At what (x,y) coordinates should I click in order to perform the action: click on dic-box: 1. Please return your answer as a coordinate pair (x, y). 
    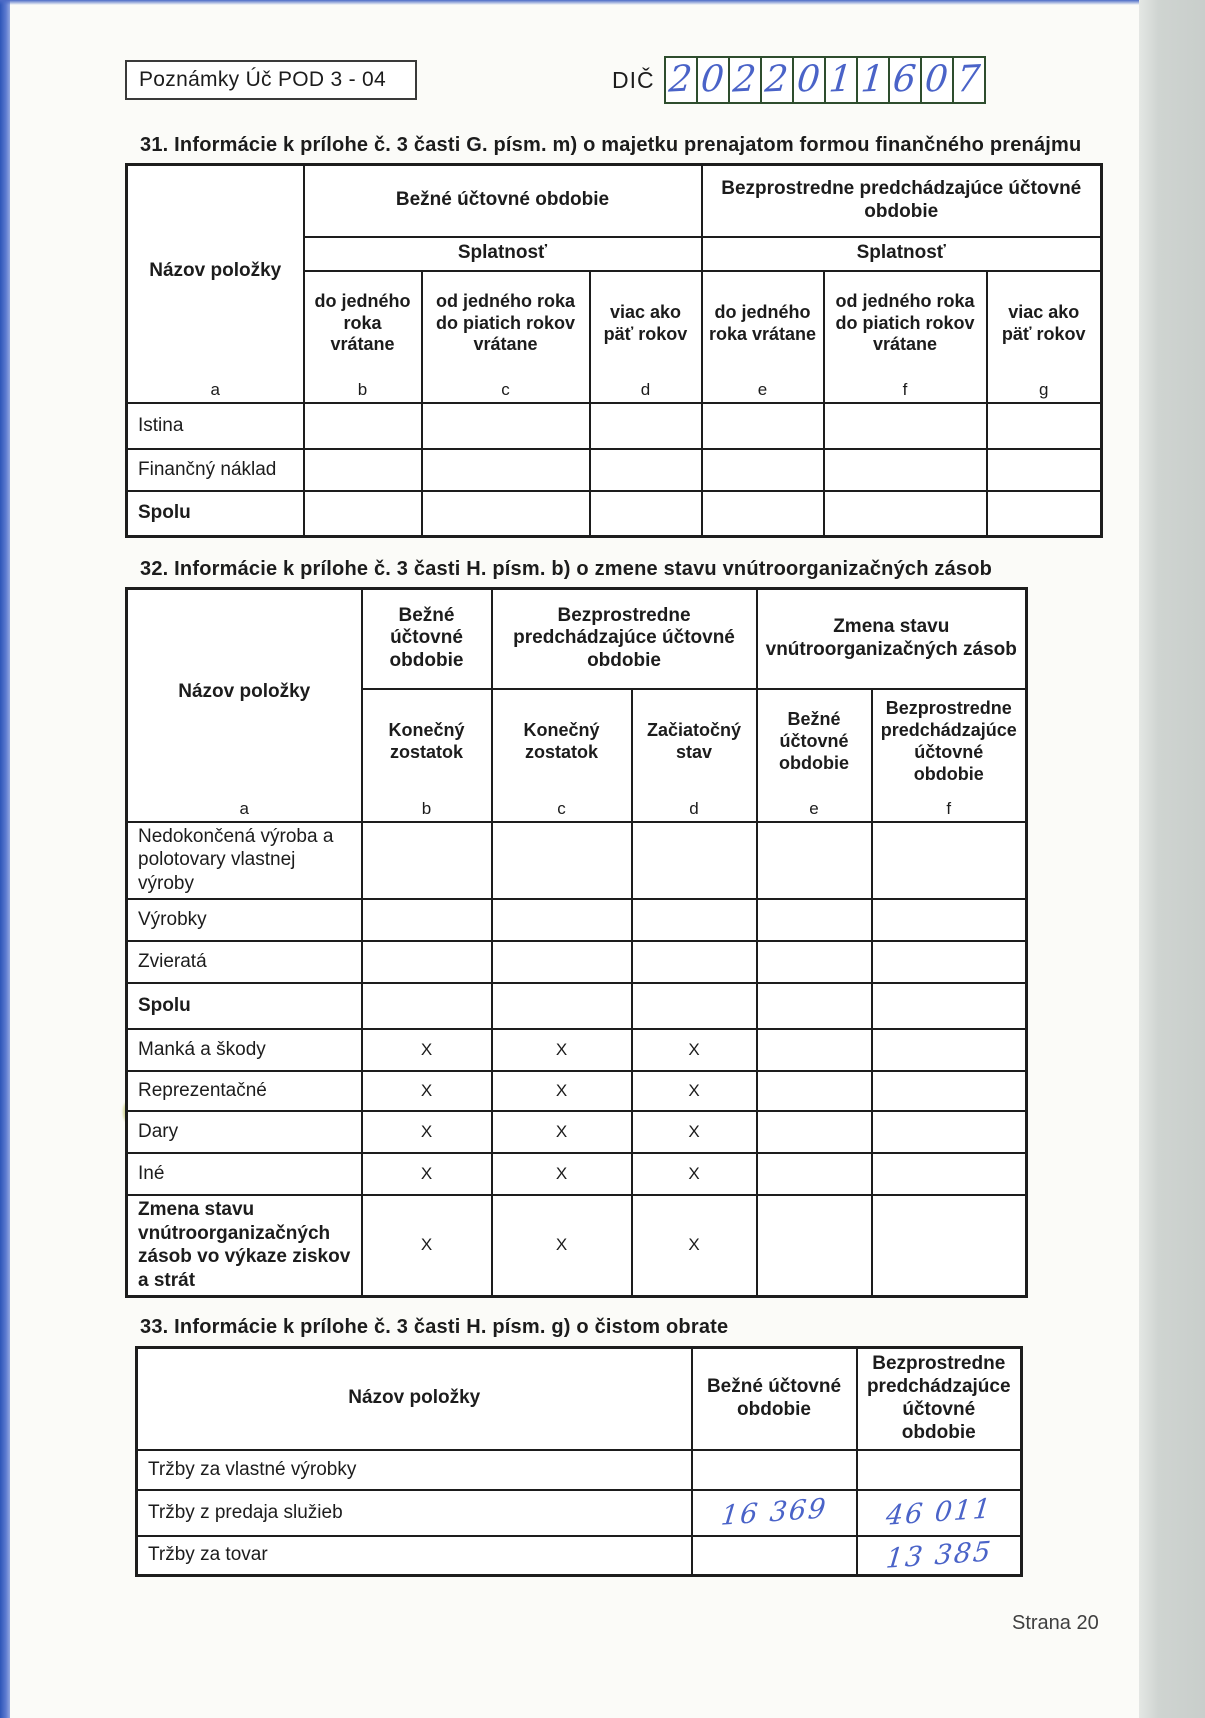
    Looking at the image, I should click on (874, 80).